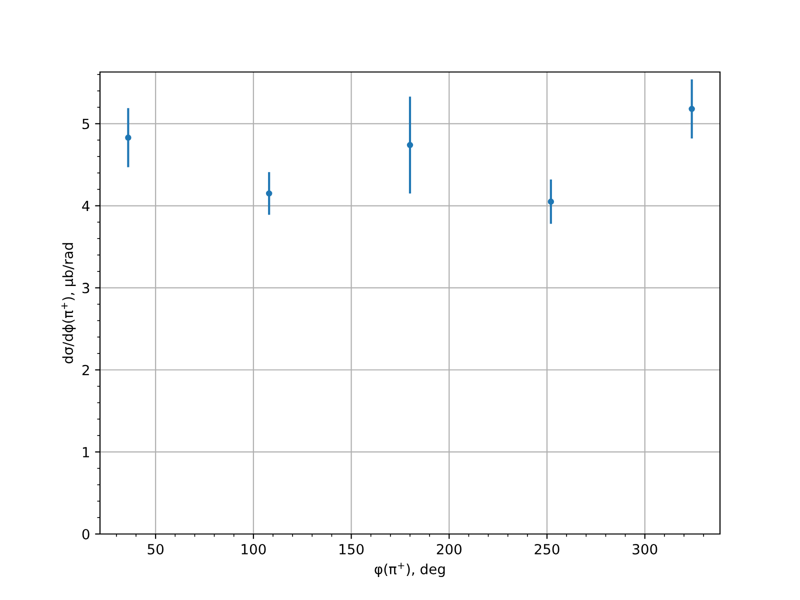 Image resolution: width=800 pixels, height=600 pixels. What do you see at coordinates (86, 124) in the screenshot?
I see `y-tick-label: 5` at bounding box center [86, 124].